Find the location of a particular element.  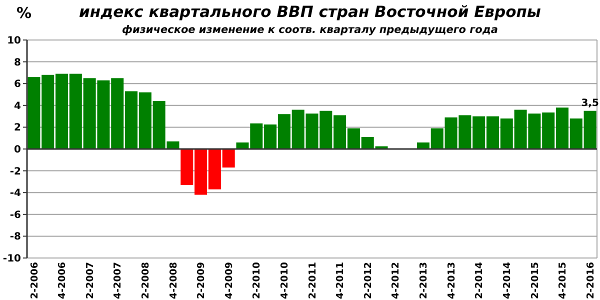

x-tick-label: 2-2016 is located at coordinates (590, 280).